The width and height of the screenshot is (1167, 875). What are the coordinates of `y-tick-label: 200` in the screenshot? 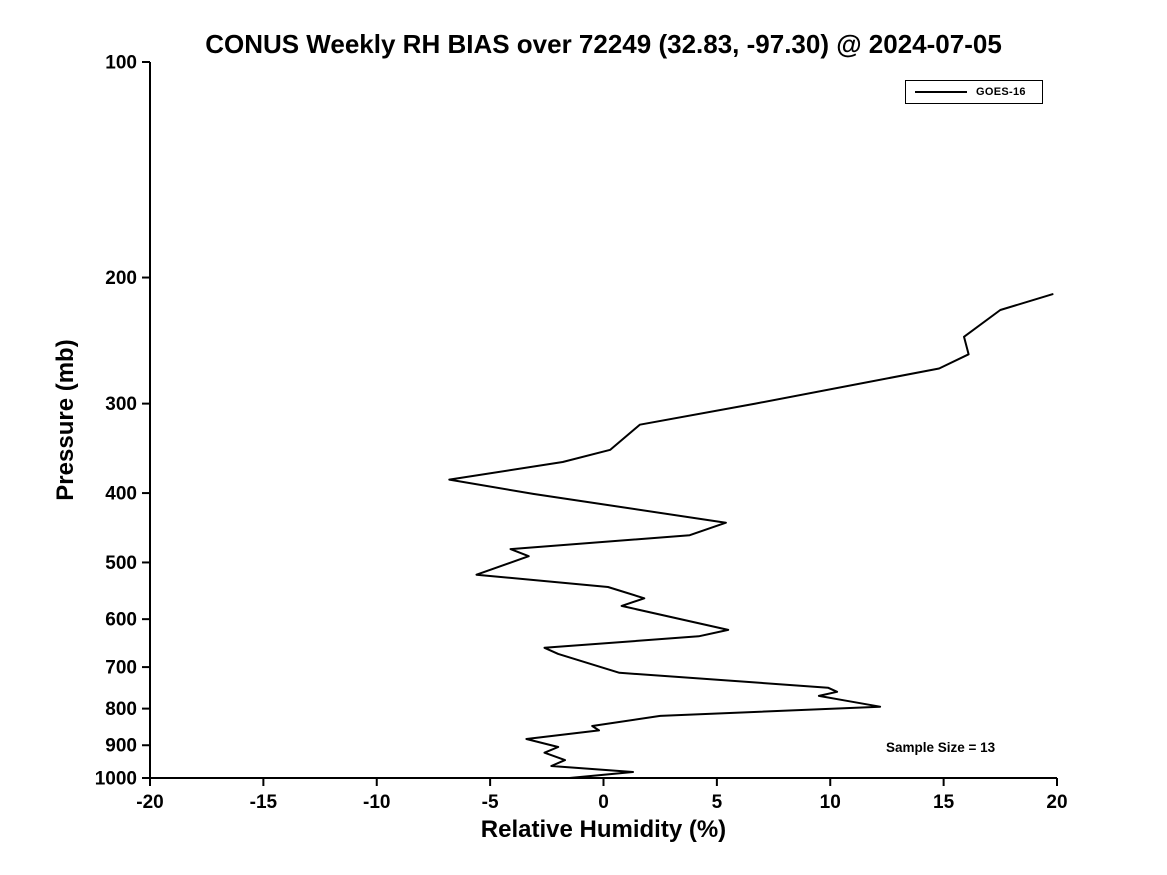 It's located at (121, 278).